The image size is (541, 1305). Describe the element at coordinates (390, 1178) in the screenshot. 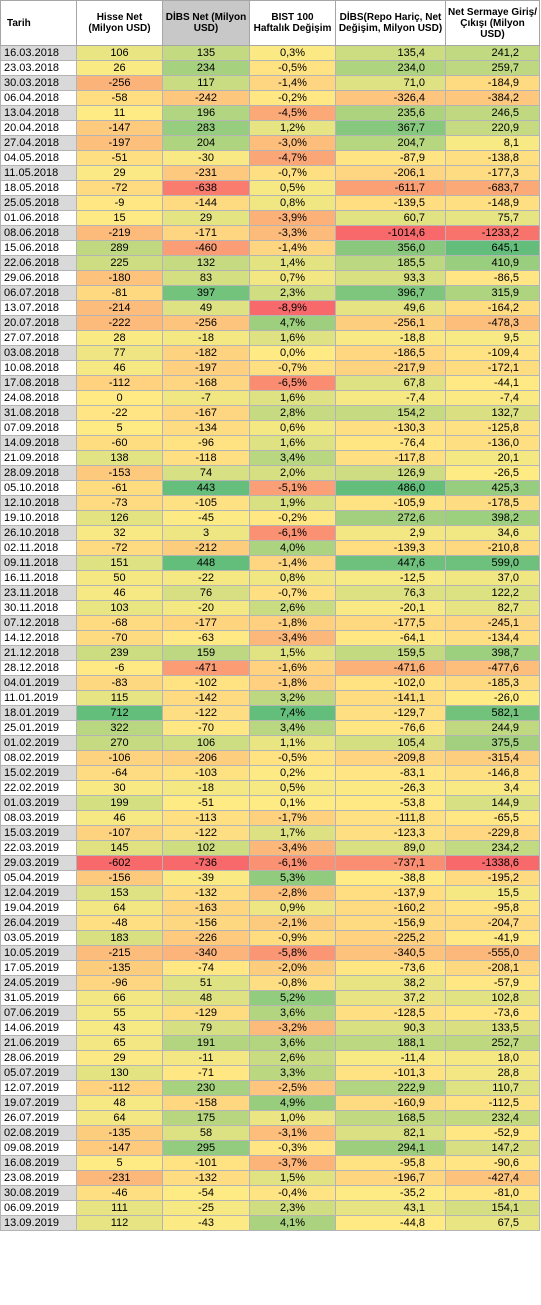

I see `dibs-repo-cell: -196,7` at that location.